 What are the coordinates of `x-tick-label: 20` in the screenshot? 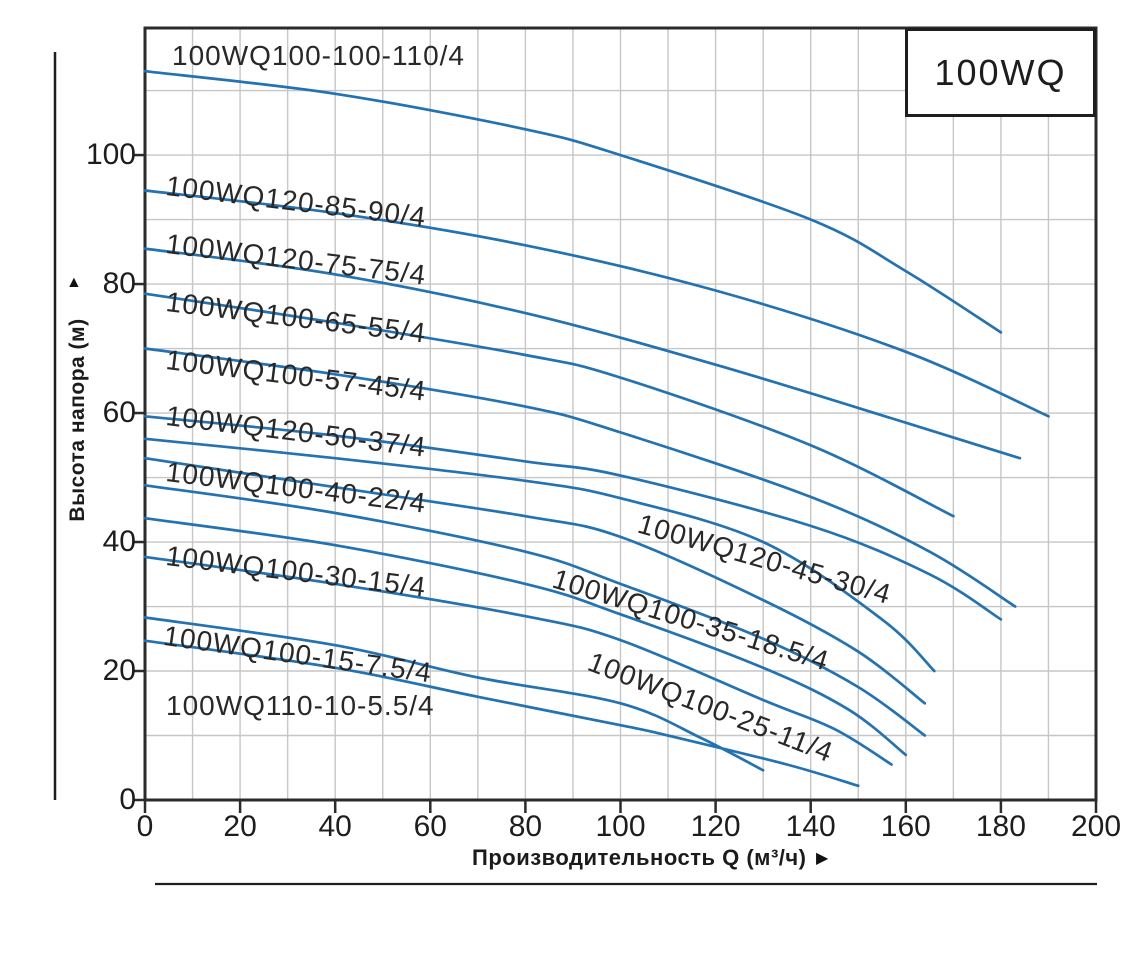 It's located at (240, 826).